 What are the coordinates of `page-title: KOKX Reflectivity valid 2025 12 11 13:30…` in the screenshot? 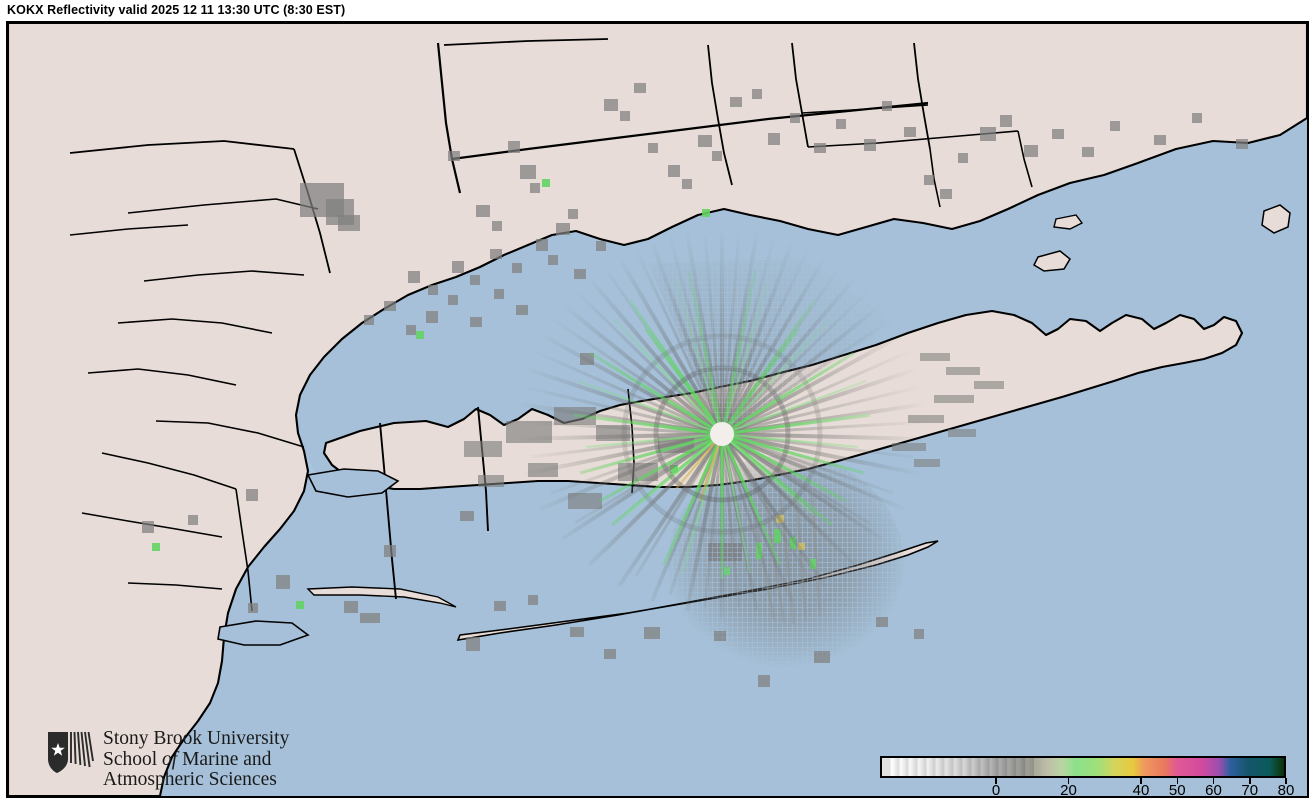 It's located at (176, 10).